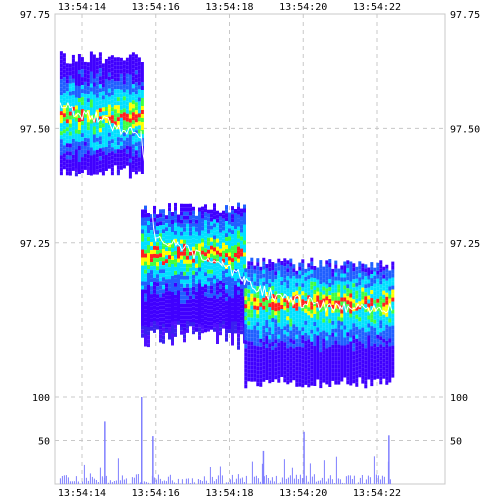 The image size is (500, 500). Describe the element at coordinates (303, 7) in the screenshot. I see `x-tick-label-top: 13:54:20` at that location.